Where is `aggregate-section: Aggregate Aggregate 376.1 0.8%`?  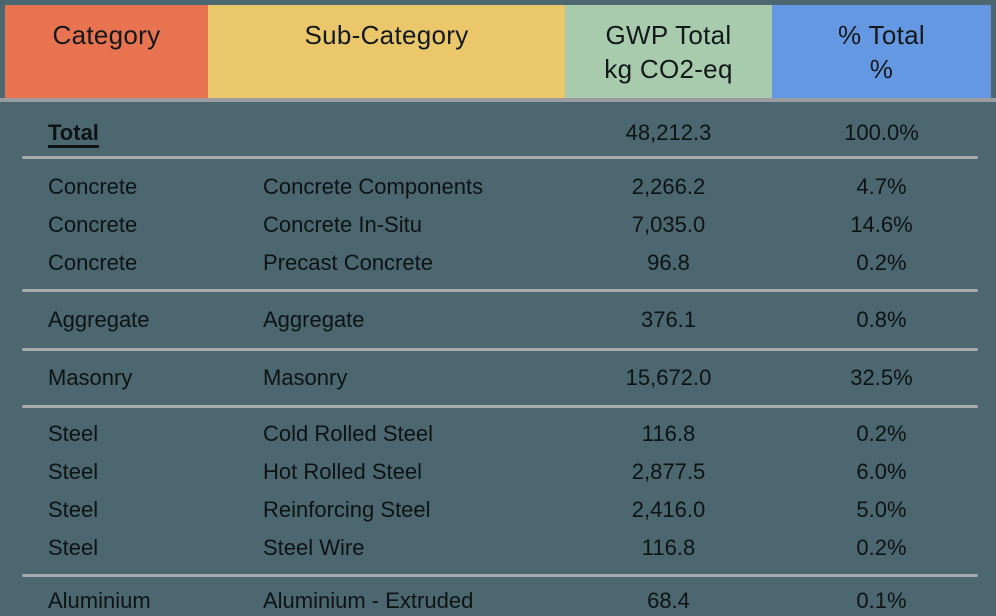
aggregate-section: Aggregate Aggregate 376.1 0.8% is located at coordinates (498, 320).